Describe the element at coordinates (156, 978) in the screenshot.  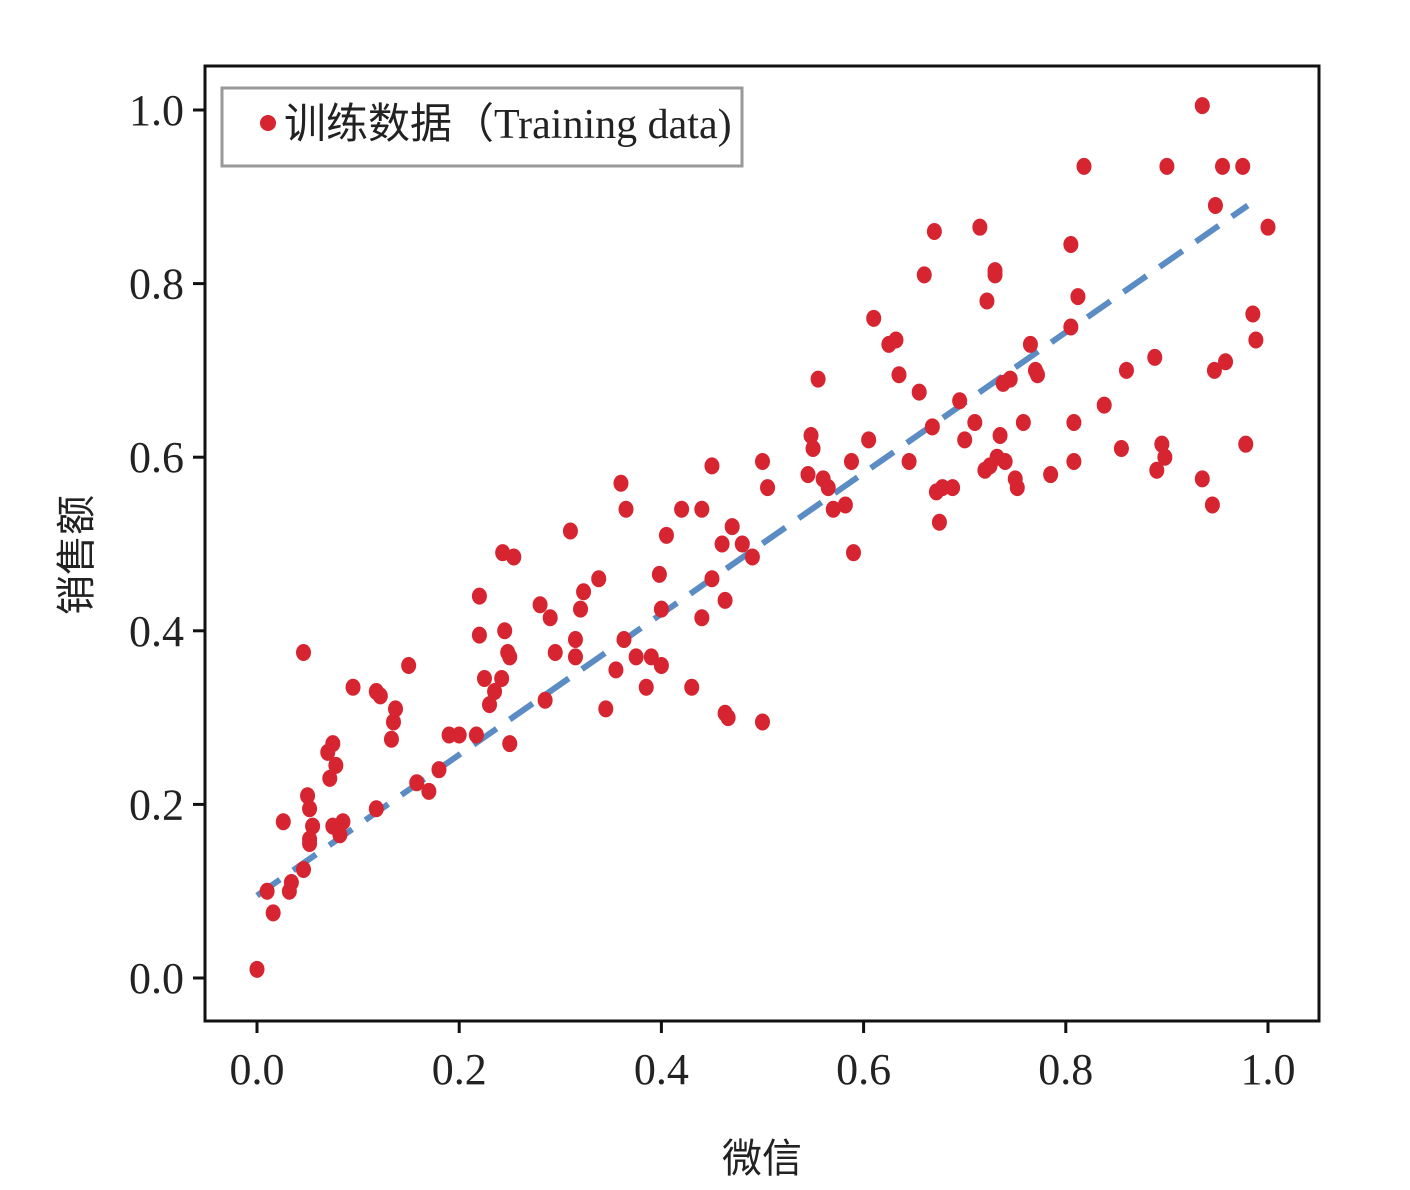
I see `y-tick-label: 0.0` at that location.